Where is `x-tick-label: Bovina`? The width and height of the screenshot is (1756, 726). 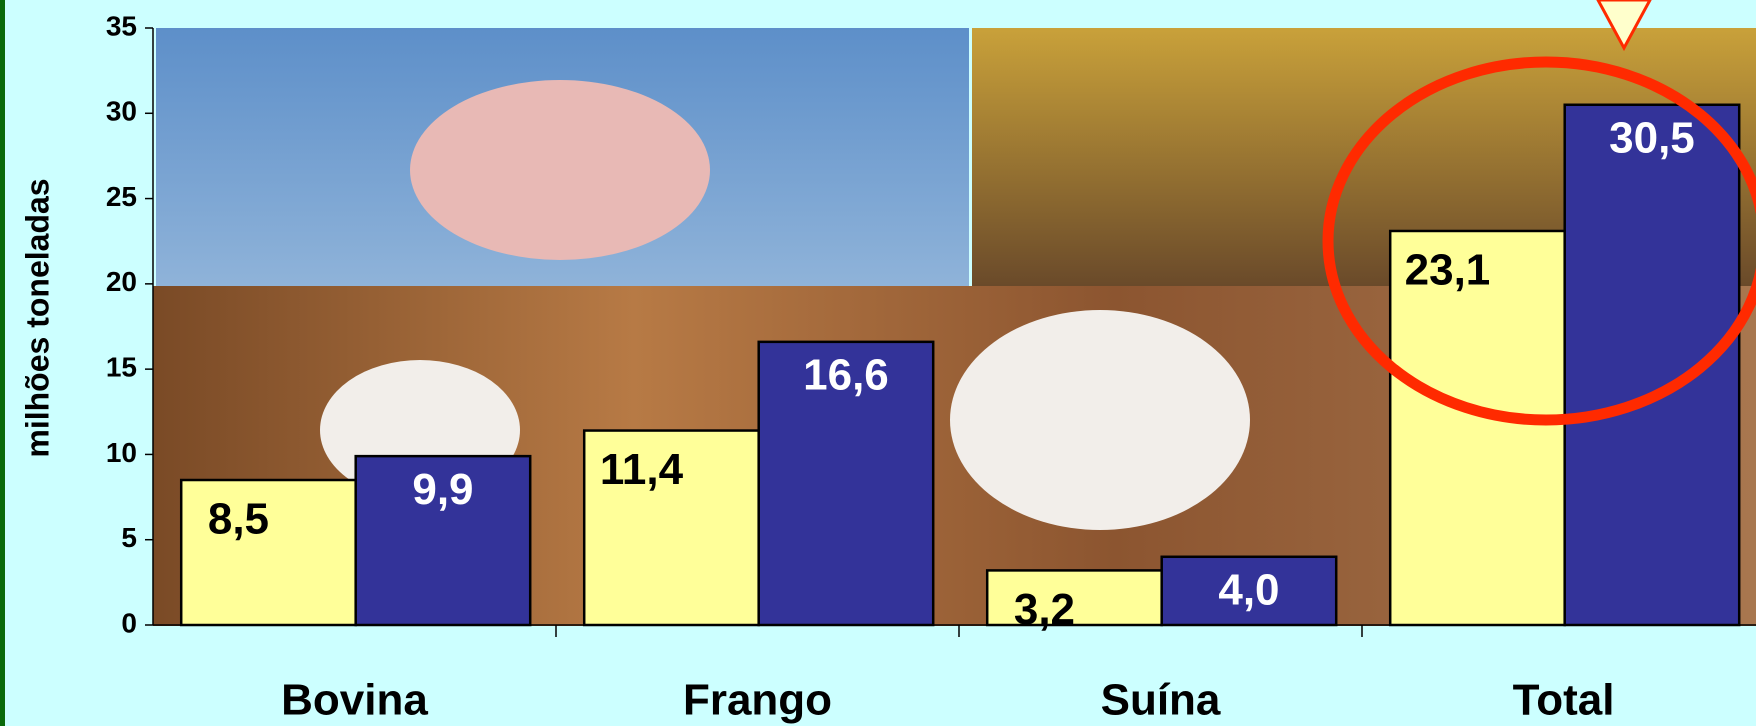 x-tick-label: Bovina is located at coordinates (354, 700).